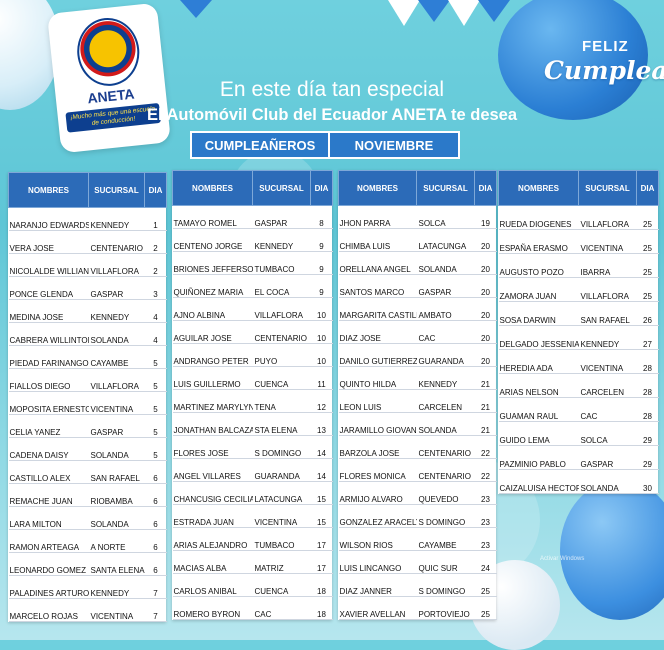  I want to click on cell-name: CADENA DAISY, so click(48, 449).